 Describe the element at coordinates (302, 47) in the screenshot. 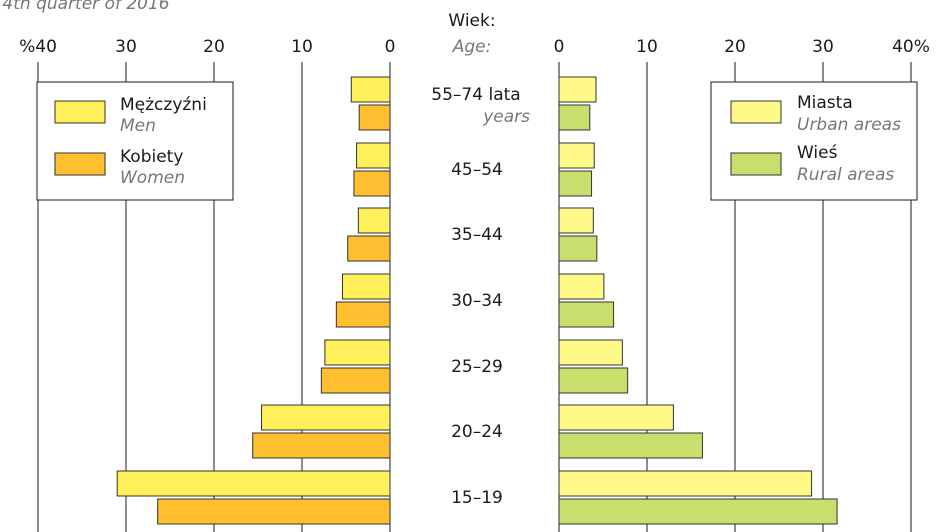

I see `tick-label-left: 10` at that location.